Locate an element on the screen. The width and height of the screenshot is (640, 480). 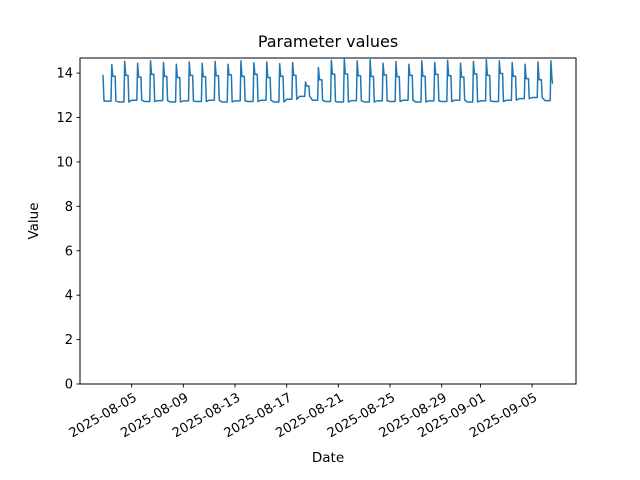
y-tick-label: 14 is located at coordinates (64, 74).